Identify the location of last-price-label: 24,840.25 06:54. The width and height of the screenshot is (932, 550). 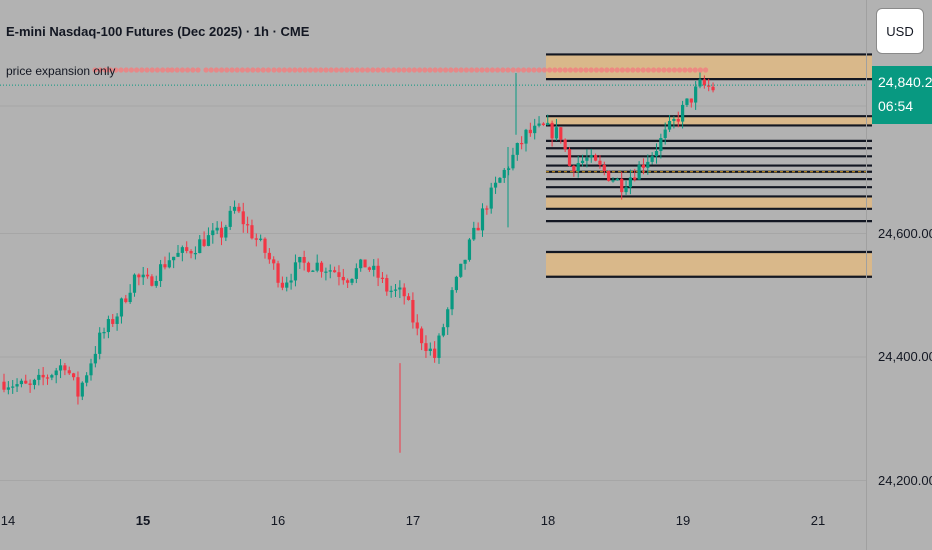
(902, 95).